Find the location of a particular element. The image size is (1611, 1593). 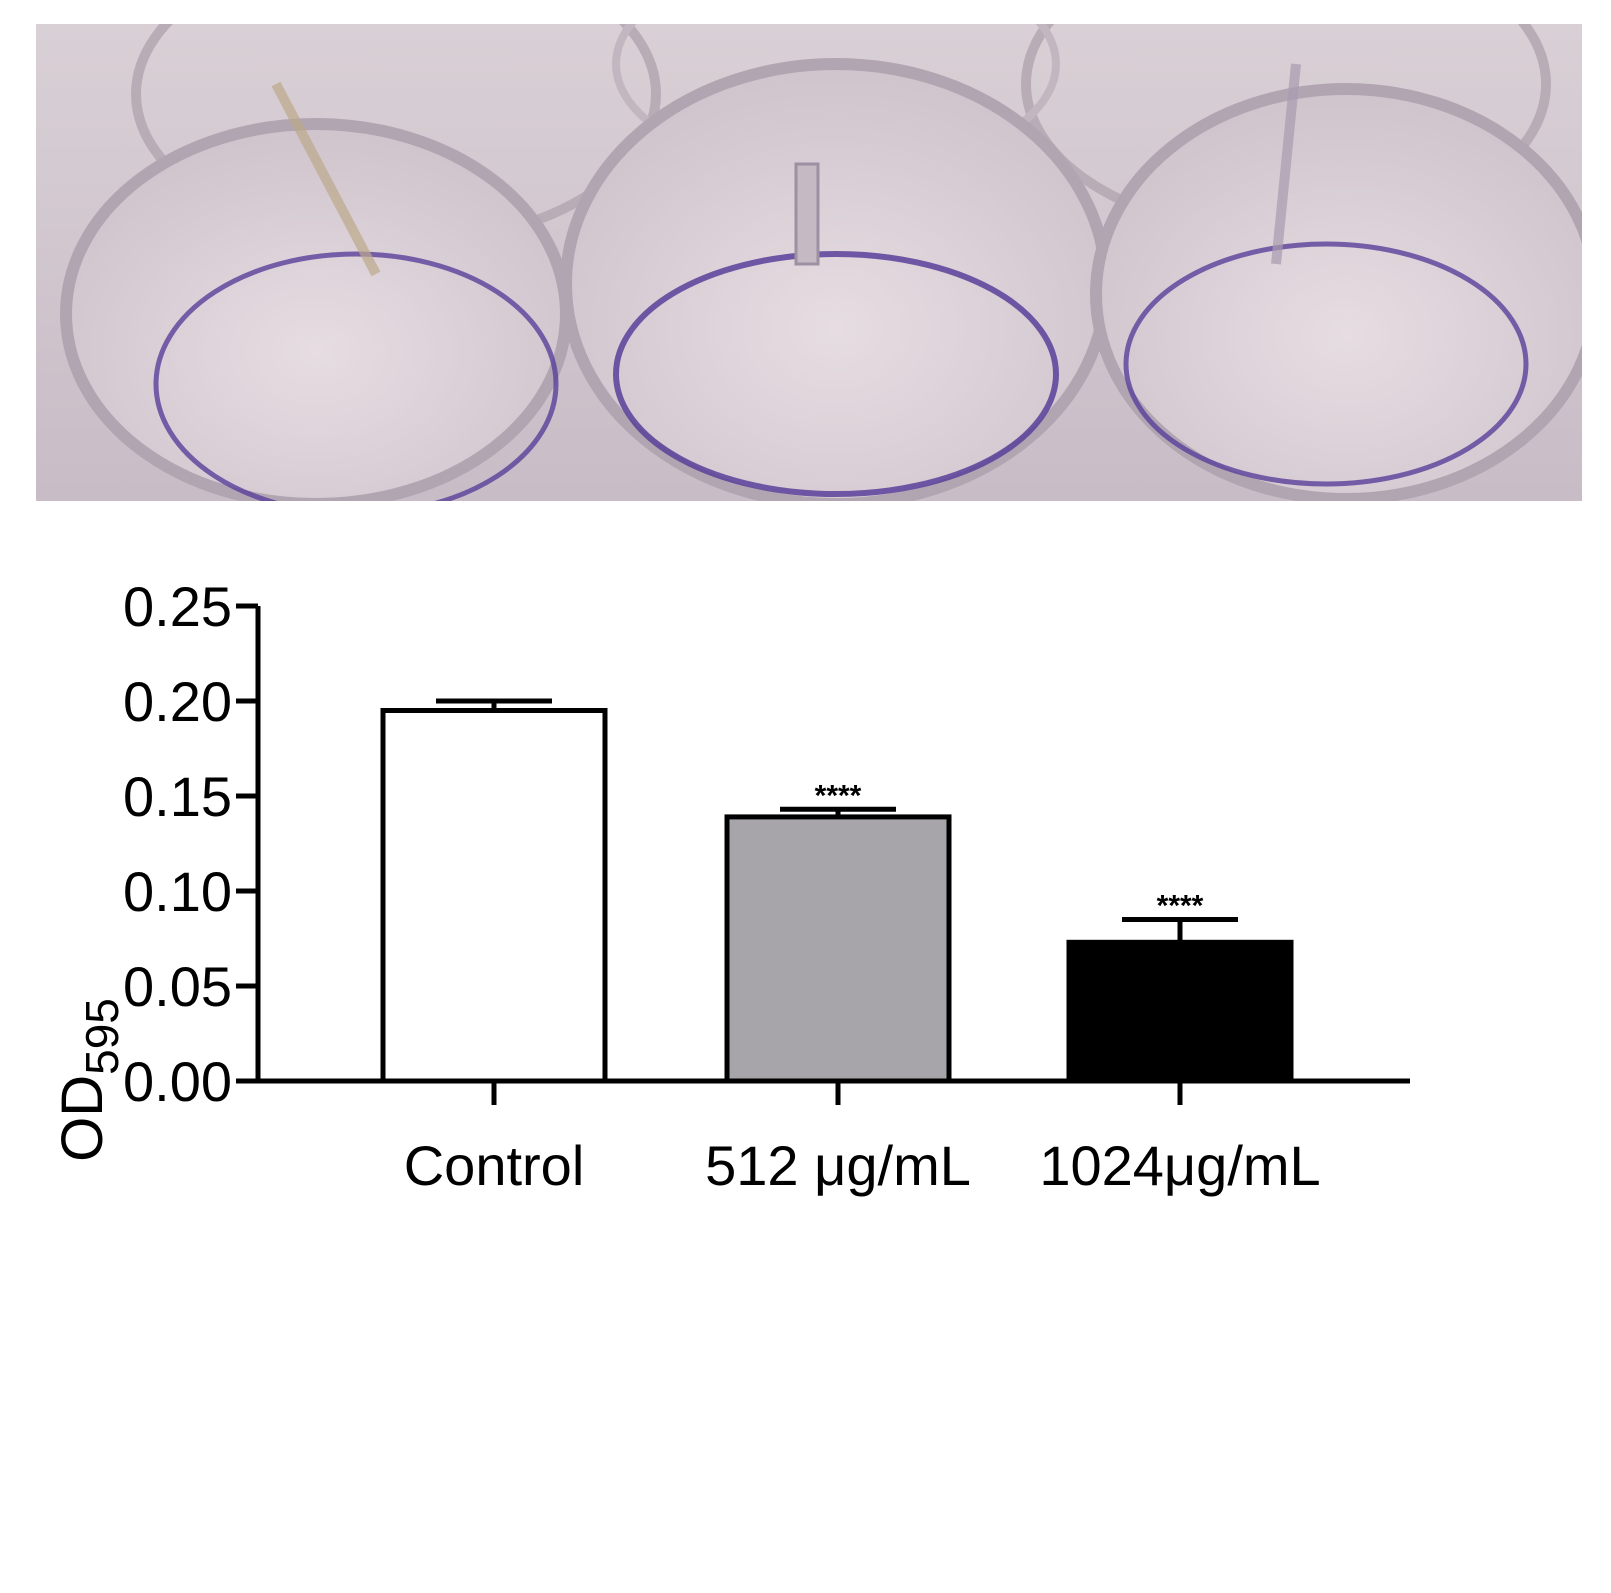

y-tick-label: 0.10 is located at coordinates (177, 891).